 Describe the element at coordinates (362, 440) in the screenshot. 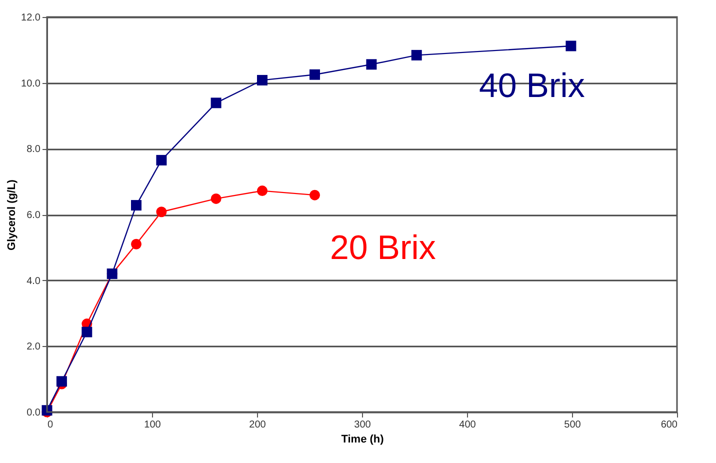

I see `x-axis-title: Time (h)` at that location.